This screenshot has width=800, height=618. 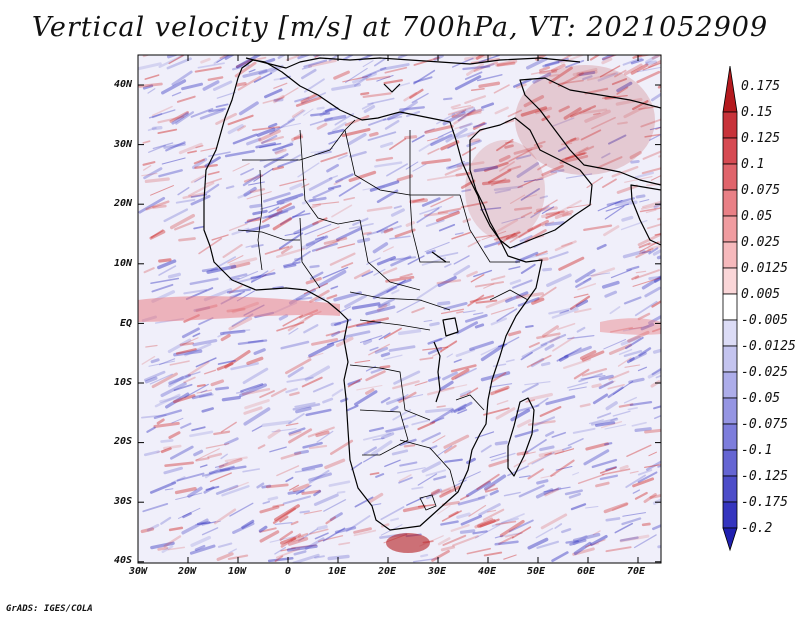 I want to click on arabia-outline, so click(x=531, y=183).